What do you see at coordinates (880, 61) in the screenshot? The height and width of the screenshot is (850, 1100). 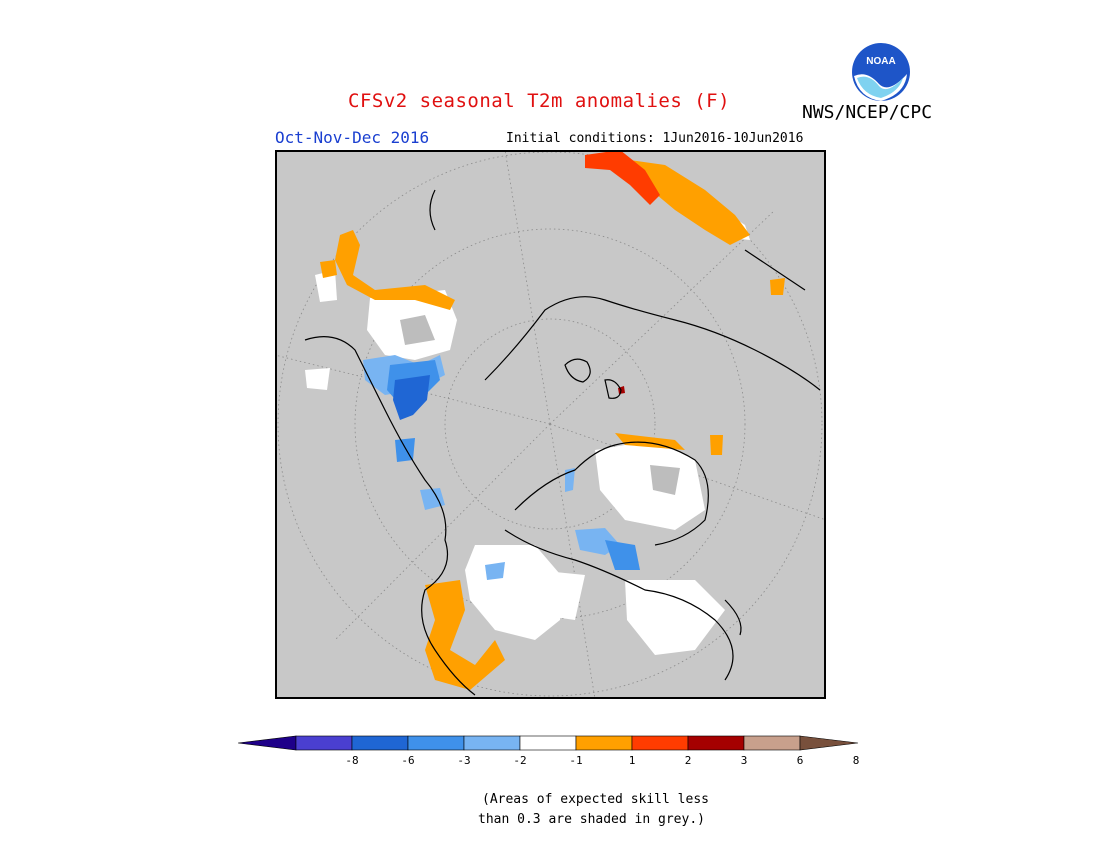 I see `logo-text: NOAA` at bounding box center [880, 61].